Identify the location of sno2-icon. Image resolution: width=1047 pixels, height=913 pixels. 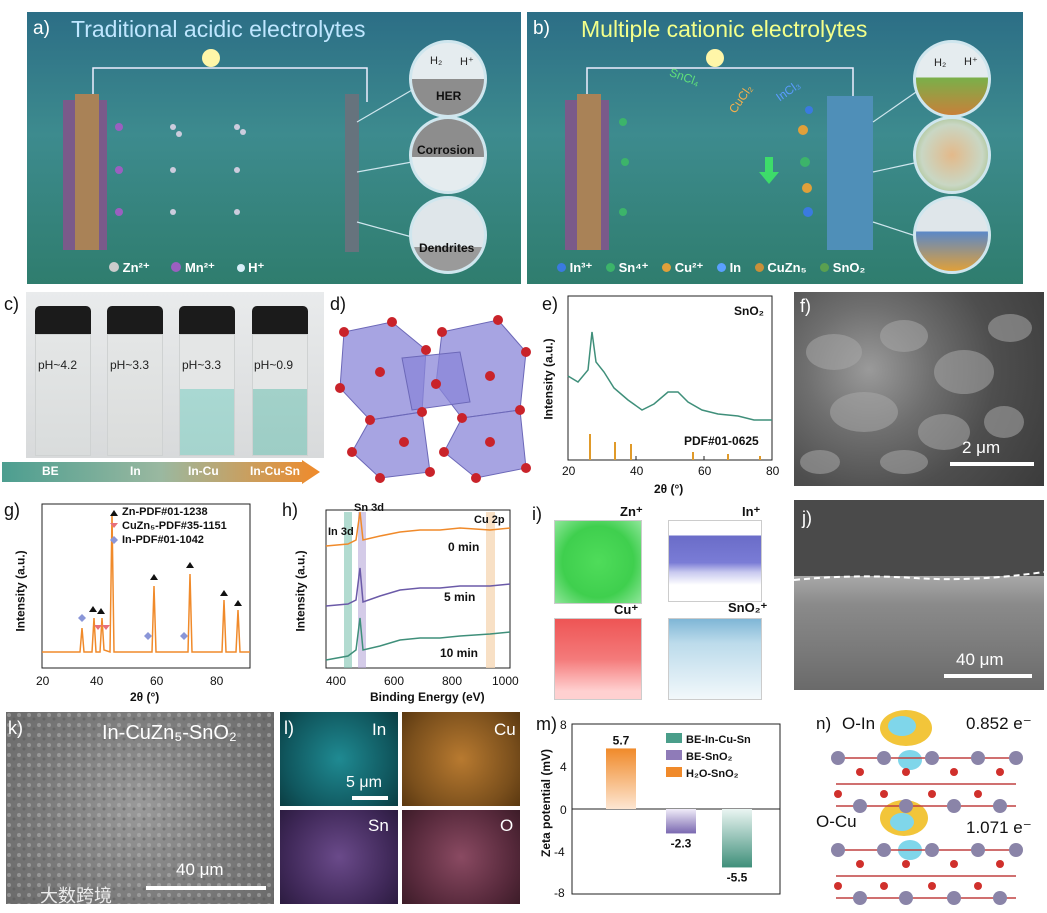
(825, 267).